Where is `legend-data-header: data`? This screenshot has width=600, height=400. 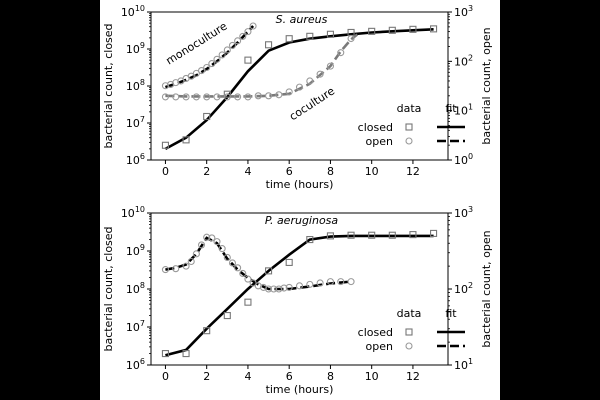
legend-data-header: data is located at coordinates (409, 313).